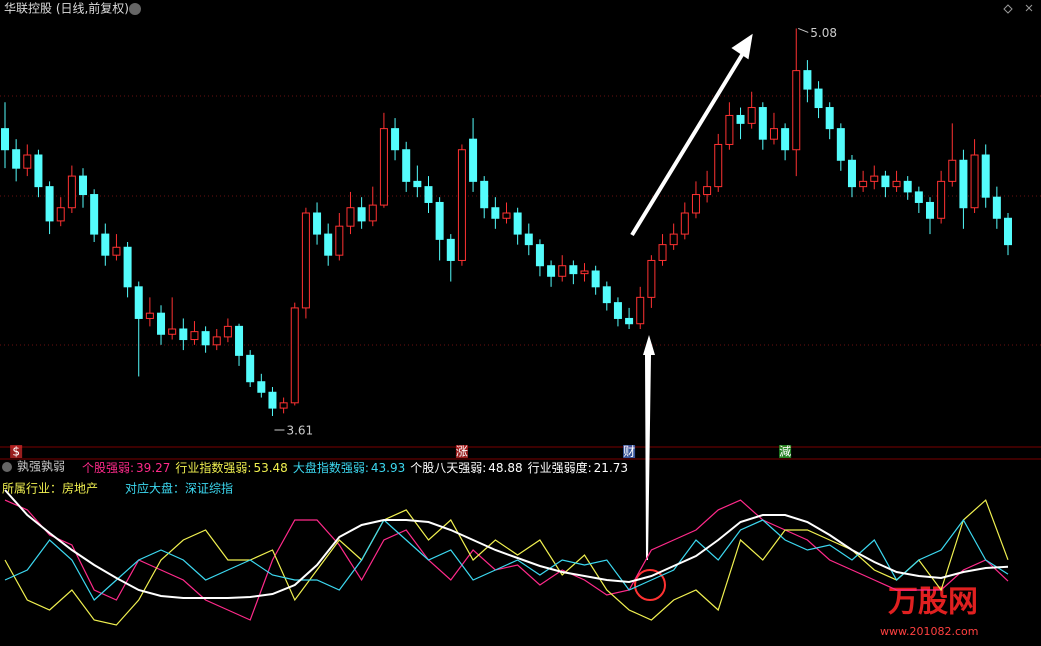 The image size is (1041, 646). What do you see at coordinates (448, 468) in the screenshot?
I see `legend-name: 个股八天强弱:` at bounding box center [448, 468].